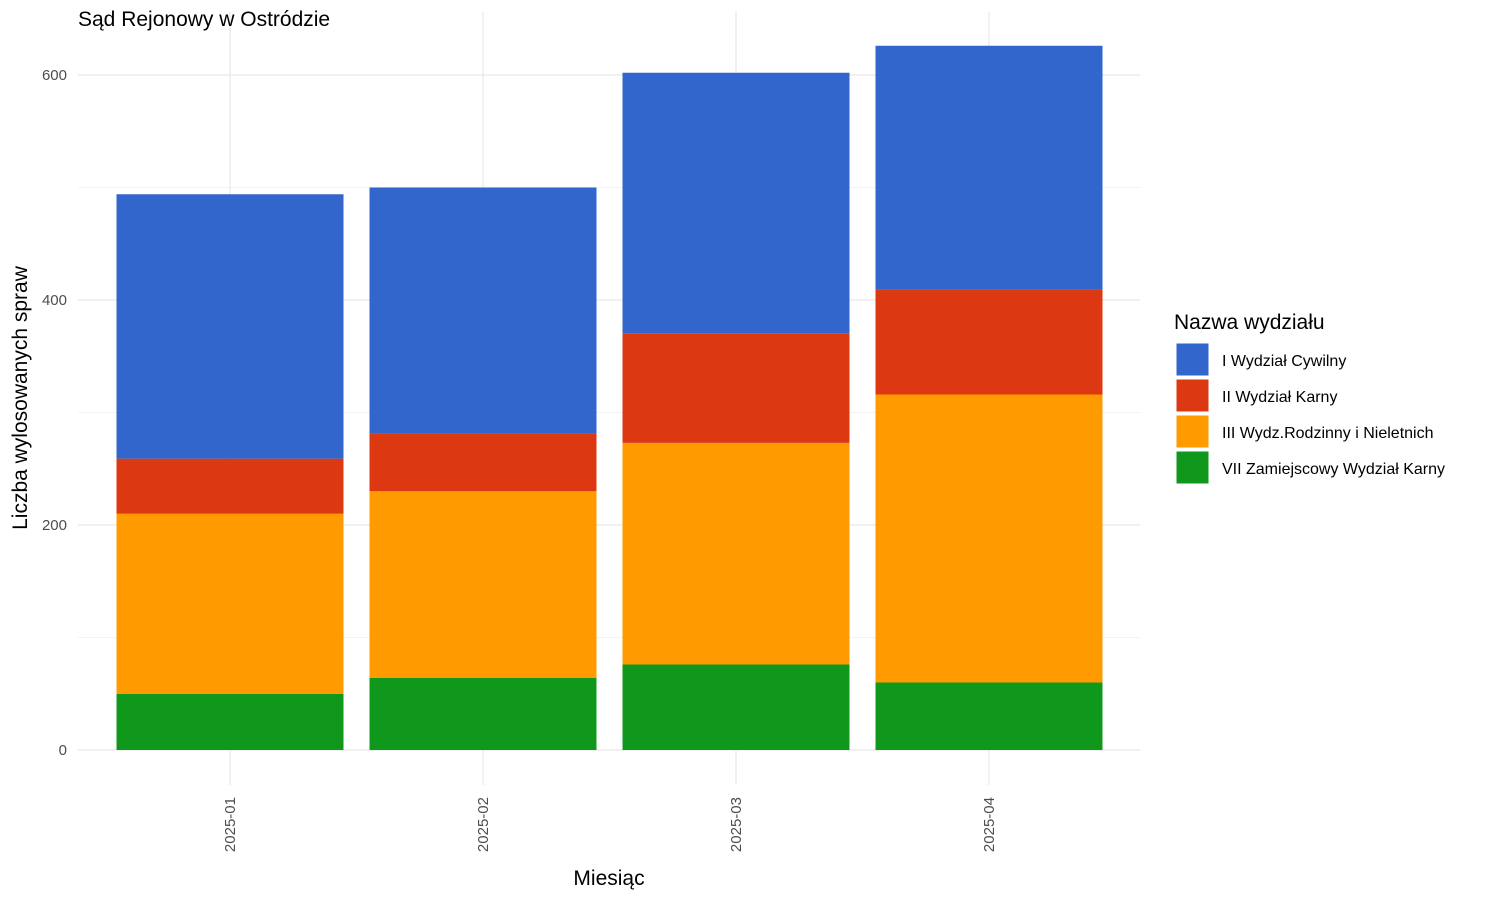 The width and height of the screenshot is (1500, 900). I want to click on x-axis-title: Miesiąc, so click(608, 878).